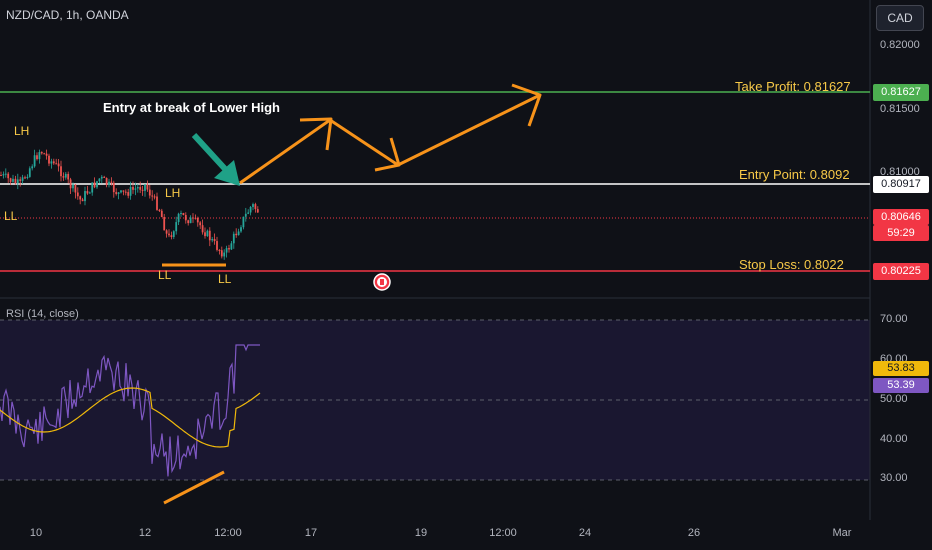 Image resolution: width=932 pixels, height=550 pixels. Describe the element at coordinates (129, 204) in the screenshot. I see `candlestick-series` at that location.